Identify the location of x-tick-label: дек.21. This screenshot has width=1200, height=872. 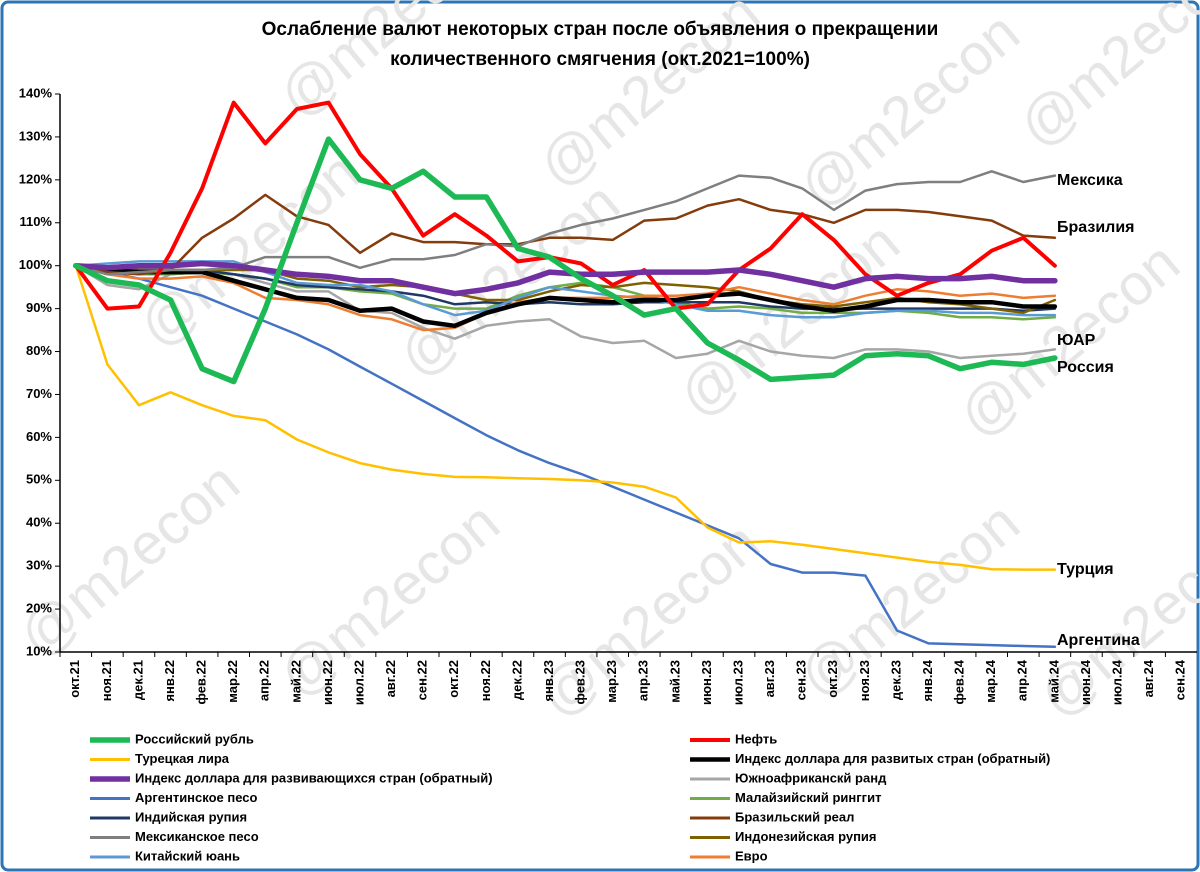
(137, 680).